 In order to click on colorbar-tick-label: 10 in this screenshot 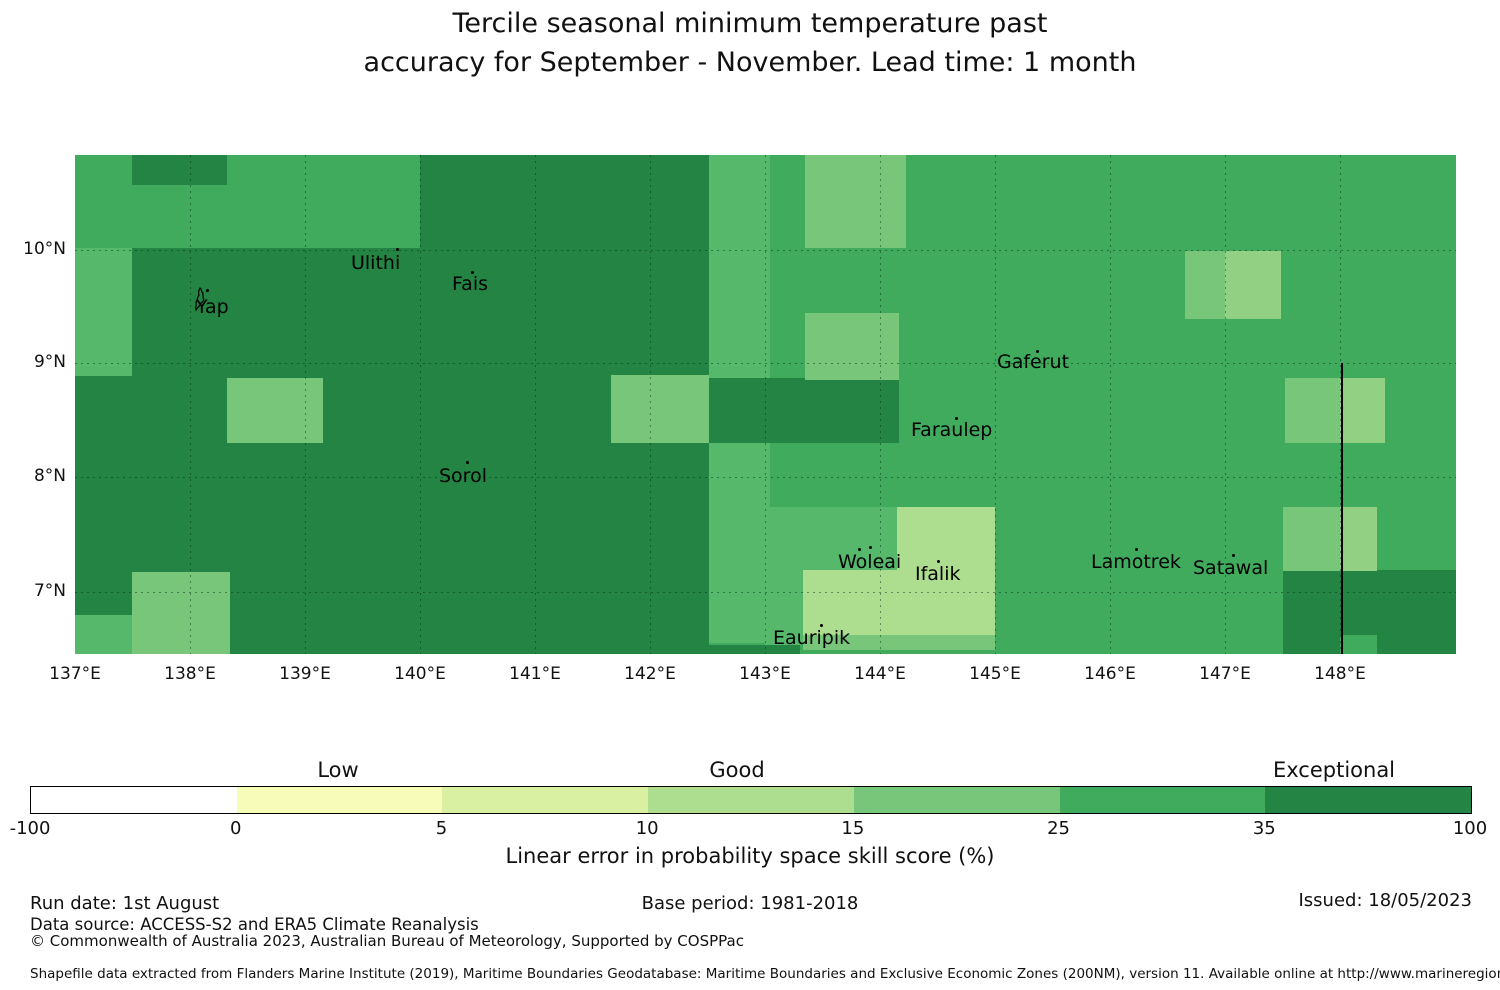, I will do `click(647, 828)`.